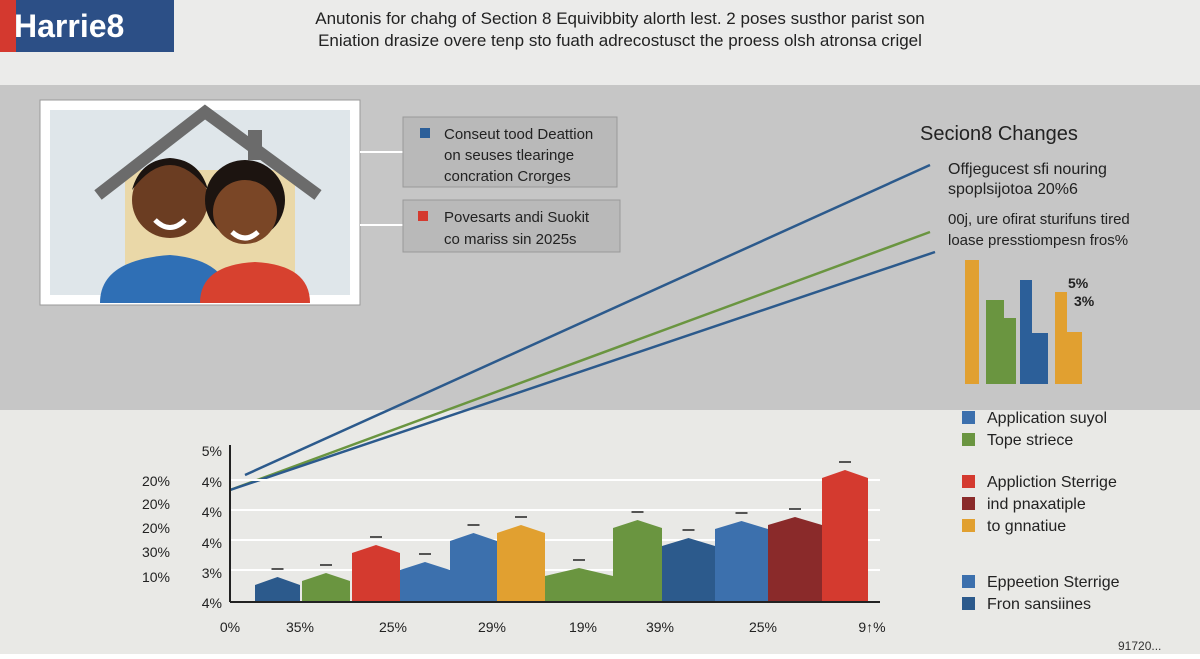  Describe the element at coordinates (1047, 418) in the screenshot. I see `legend-text: Application suyol` at that location.